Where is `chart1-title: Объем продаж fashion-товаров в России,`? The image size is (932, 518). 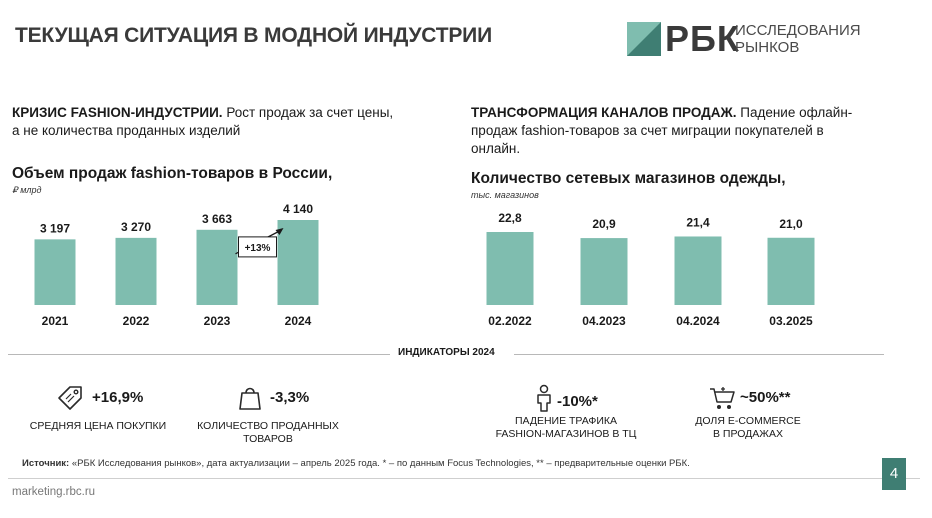 chart1-title: Объем продаж fashion-товаров в России, is located at coordinates (172, 173).